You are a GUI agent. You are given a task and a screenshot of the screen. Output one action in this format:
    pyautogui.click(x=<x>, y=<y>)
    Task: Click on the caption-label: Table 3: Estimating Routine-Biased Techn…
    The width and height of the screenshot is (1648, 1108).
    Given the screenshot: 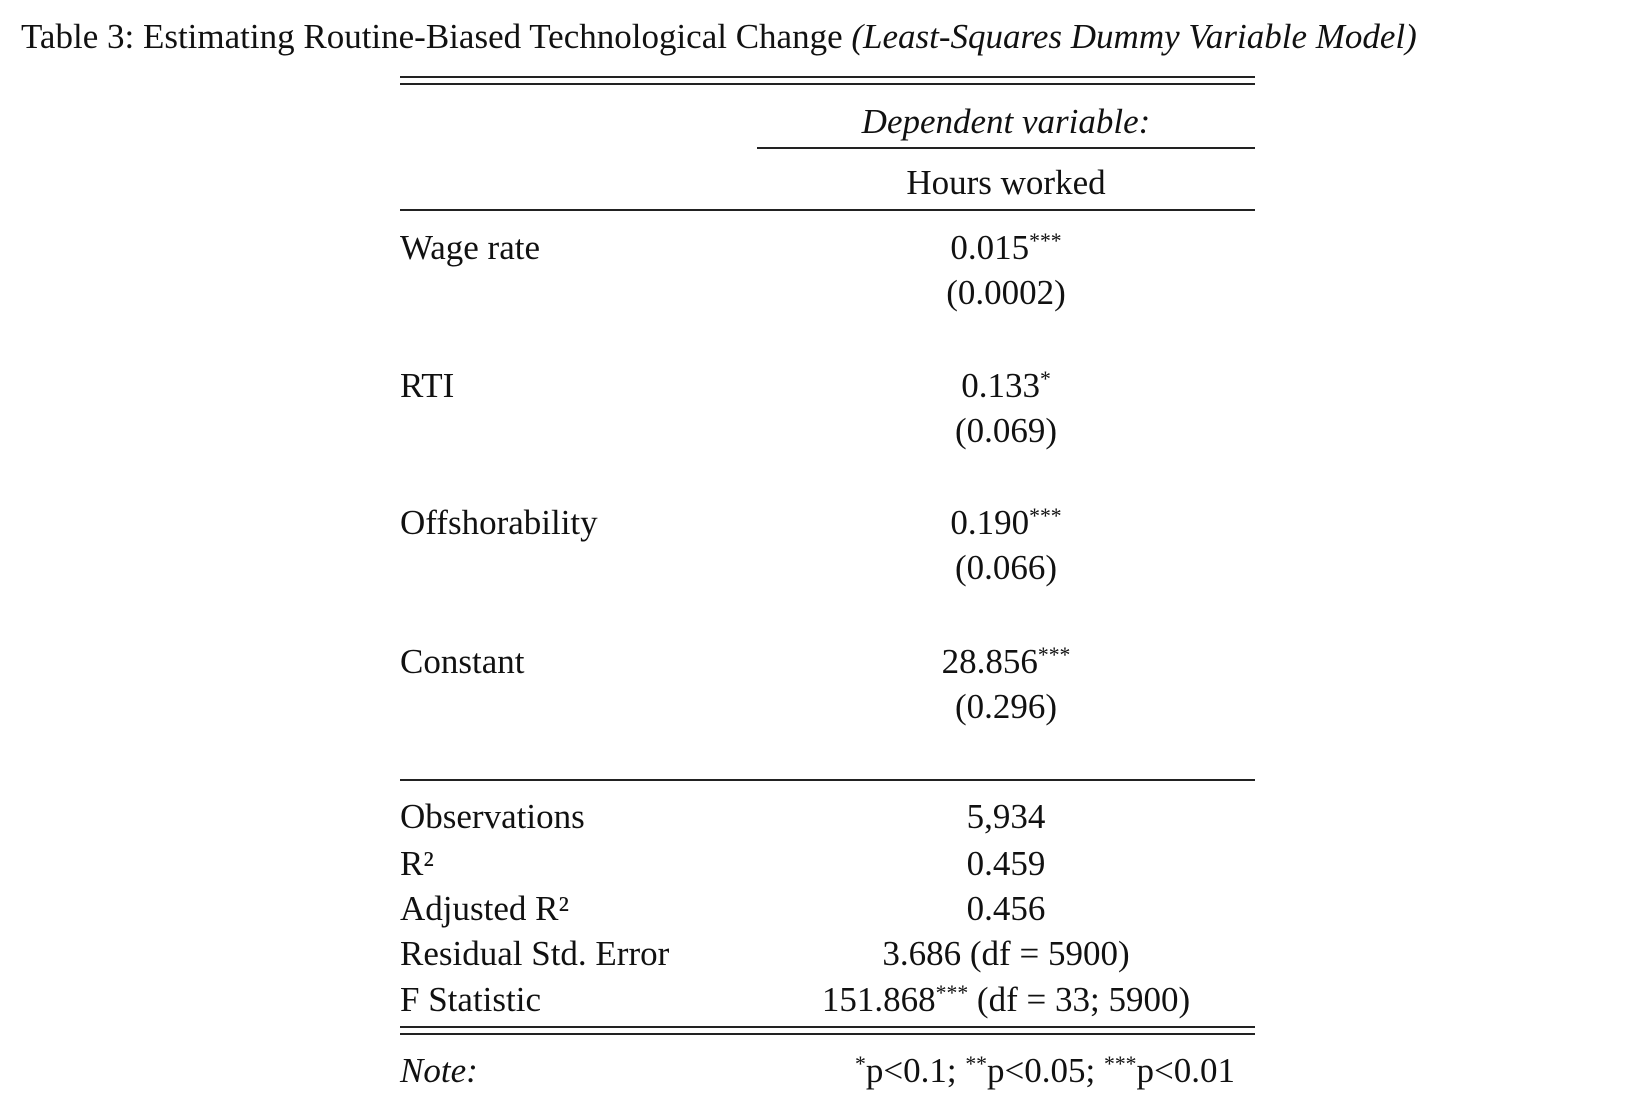 What is the action you would take?
    pyautogui.click(x=432, y=36)
    